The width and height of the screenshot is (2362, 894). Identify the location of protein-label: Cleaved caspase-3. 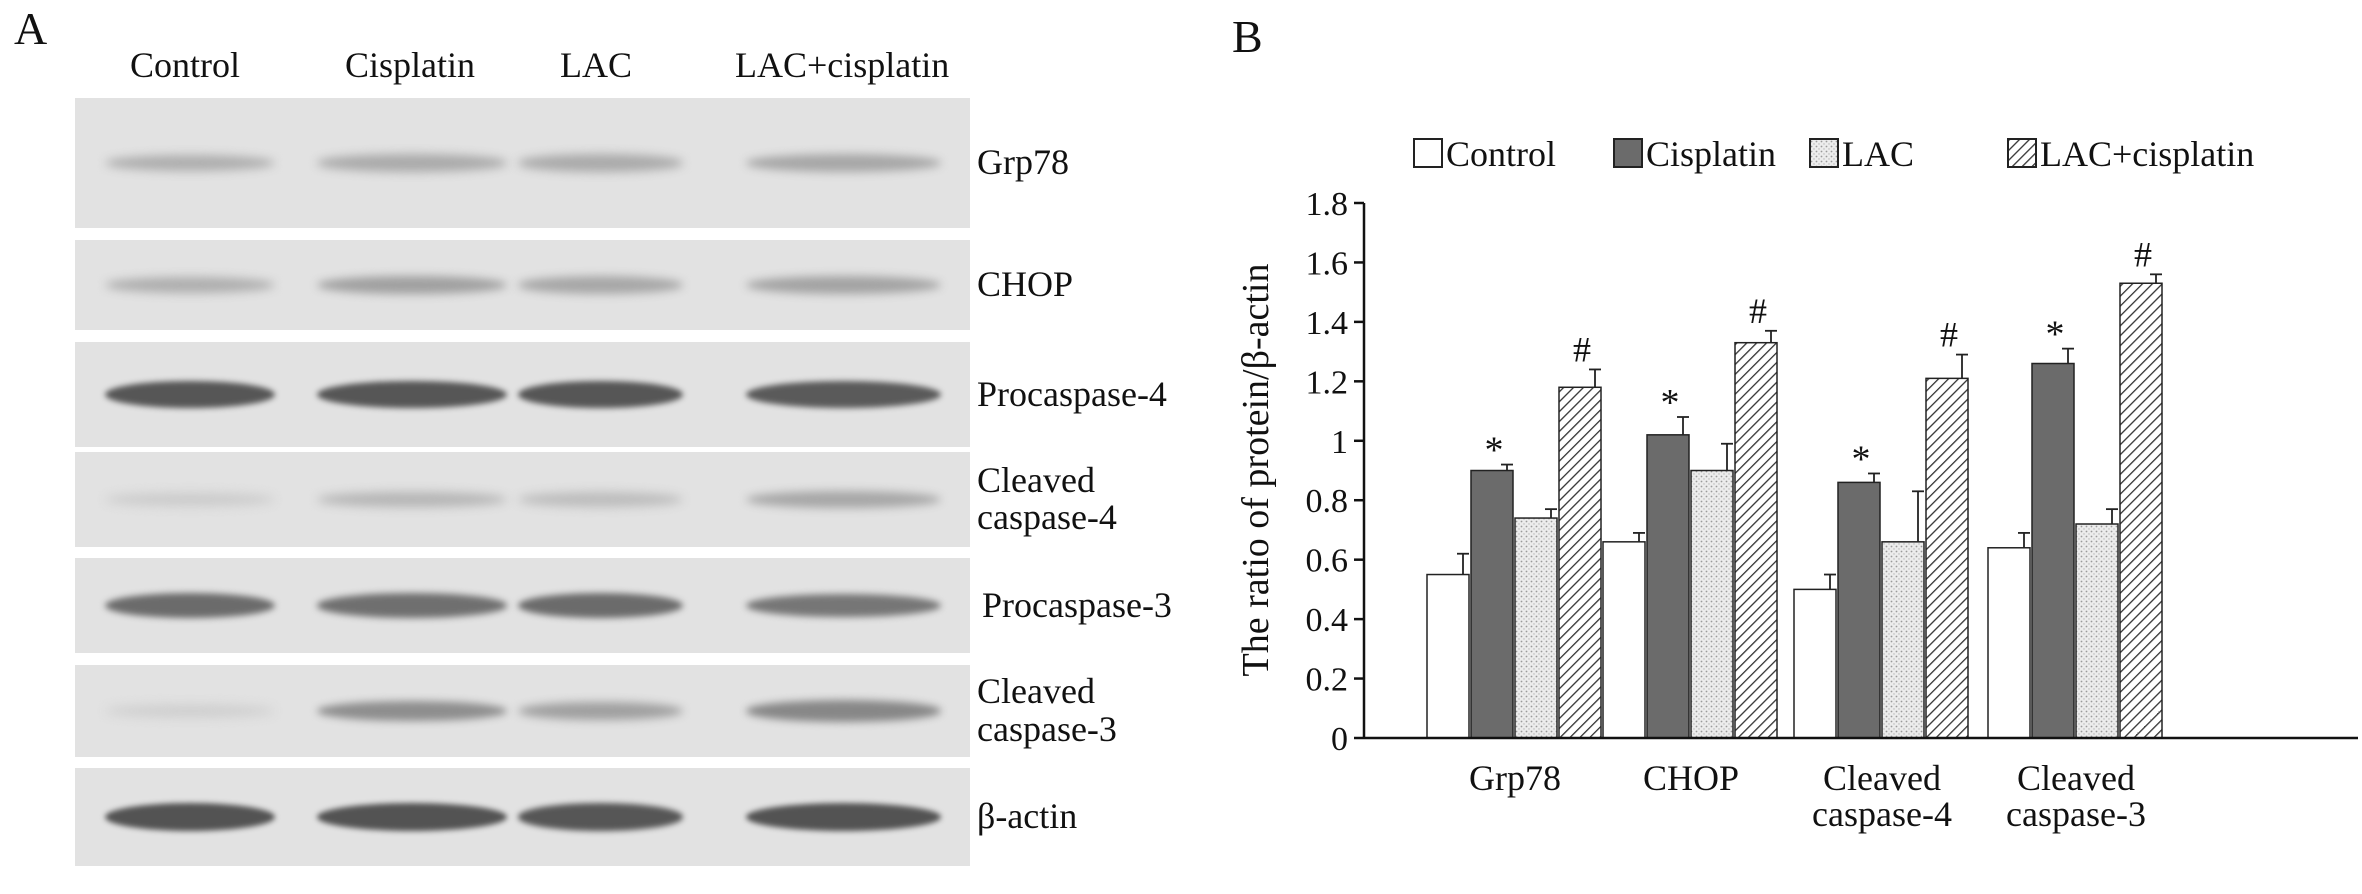
(1047, 710).